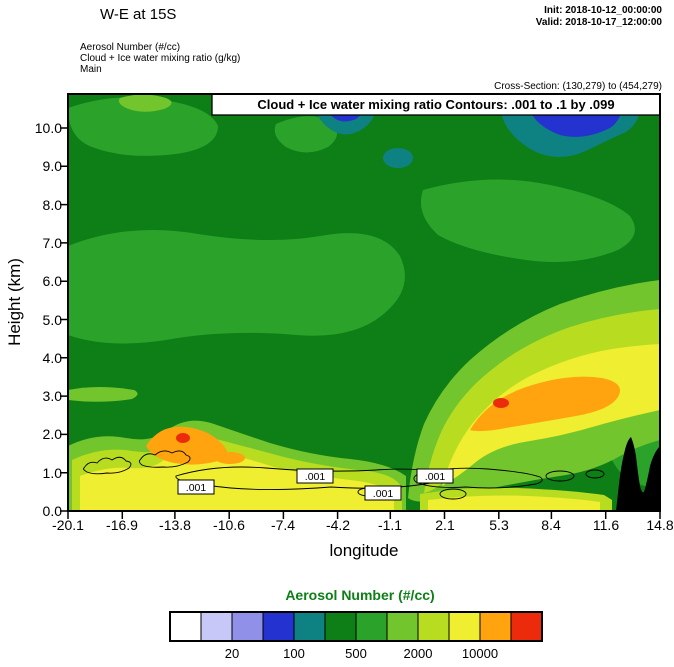 The width and height of the screenshot is (674, 667). I want to click on page-title: W-E at 15S, so click(138, 14).